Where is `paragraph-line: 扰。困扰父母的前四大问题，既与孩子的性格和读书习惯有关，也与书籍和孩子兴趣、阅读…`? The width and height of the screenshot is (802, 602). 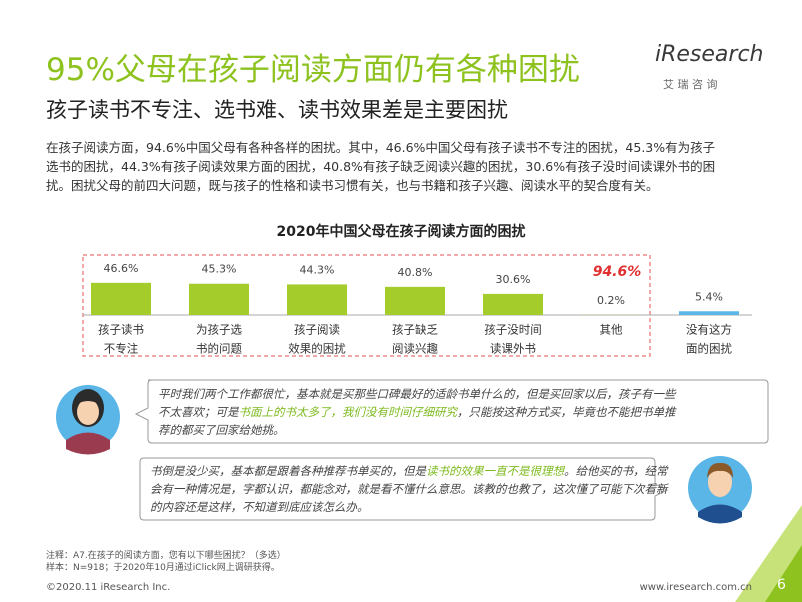 paragraph-line: 扰。困扰父母的前四大问题，既与孩子的性格和读书习惯有关，也与书籍和孩子兴趣、阅读… is located at coordinates (352, 185).